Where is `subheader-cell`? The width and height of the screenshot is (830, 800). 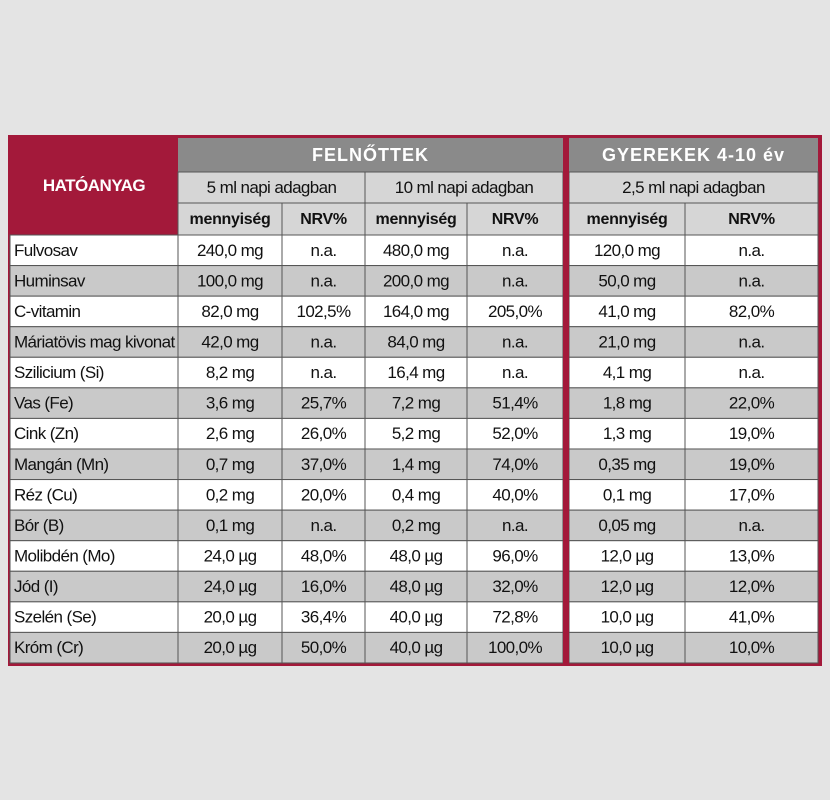
subheader-cell is located at coordinates (515, 219).